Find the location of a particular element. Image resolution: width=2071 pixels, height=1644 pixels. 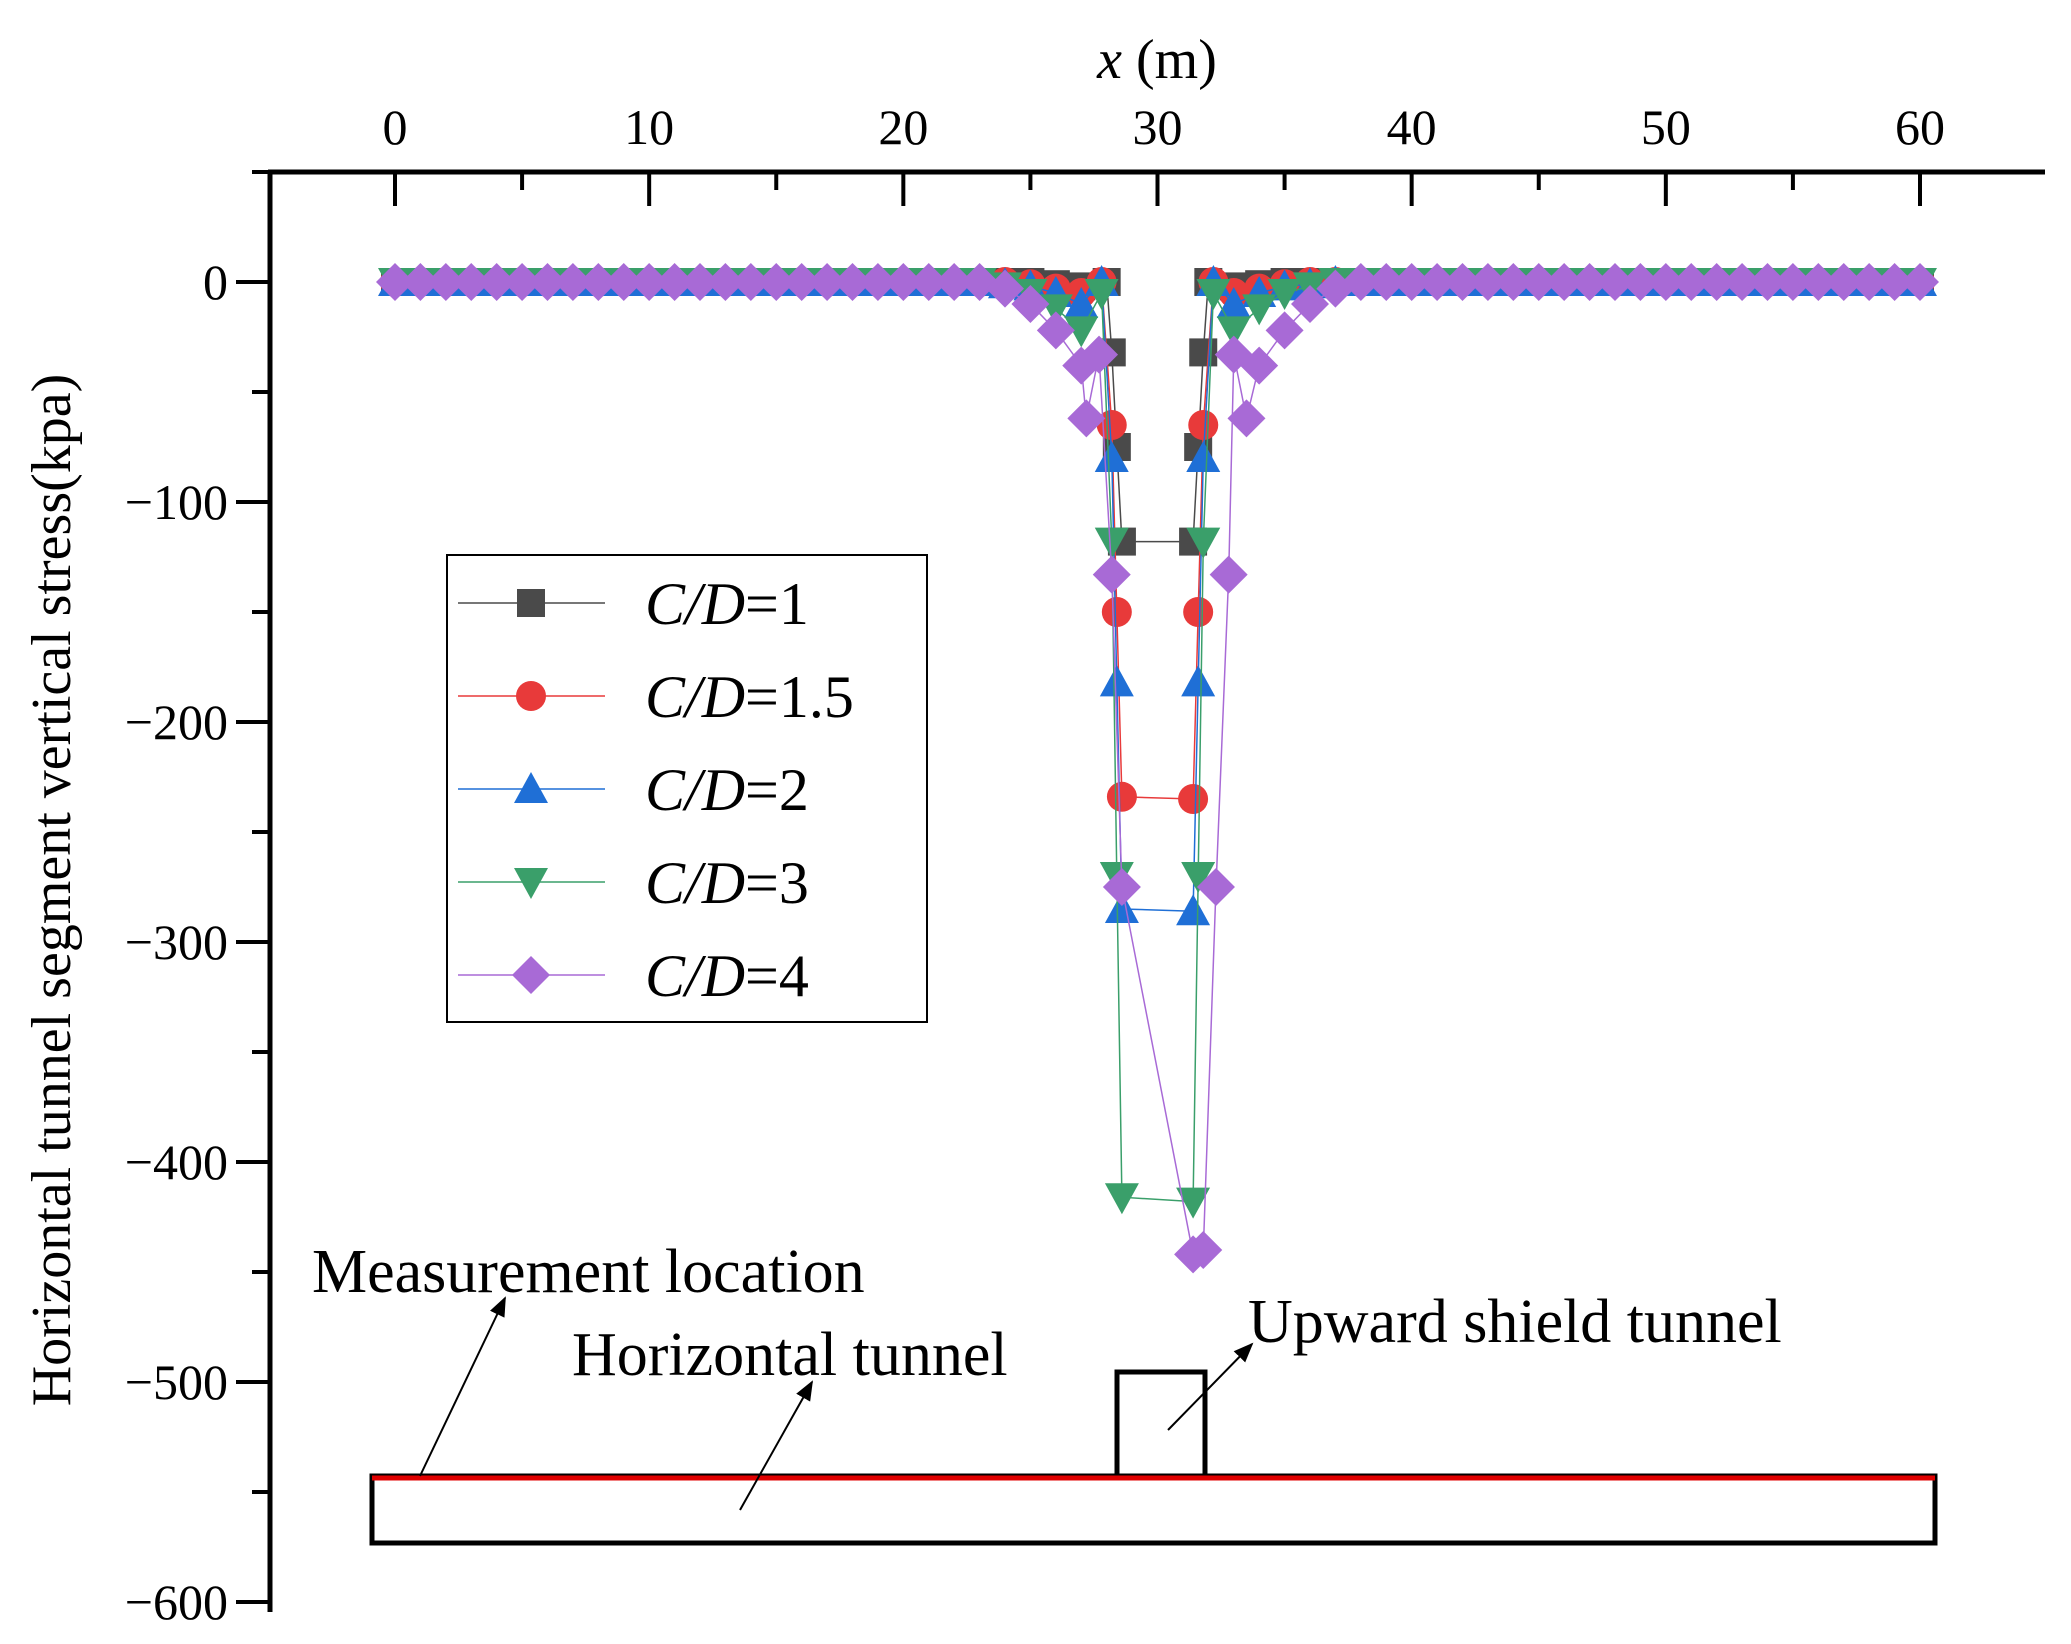

horizontal-tunnel-shape is located at coordinates (1153, 1509).